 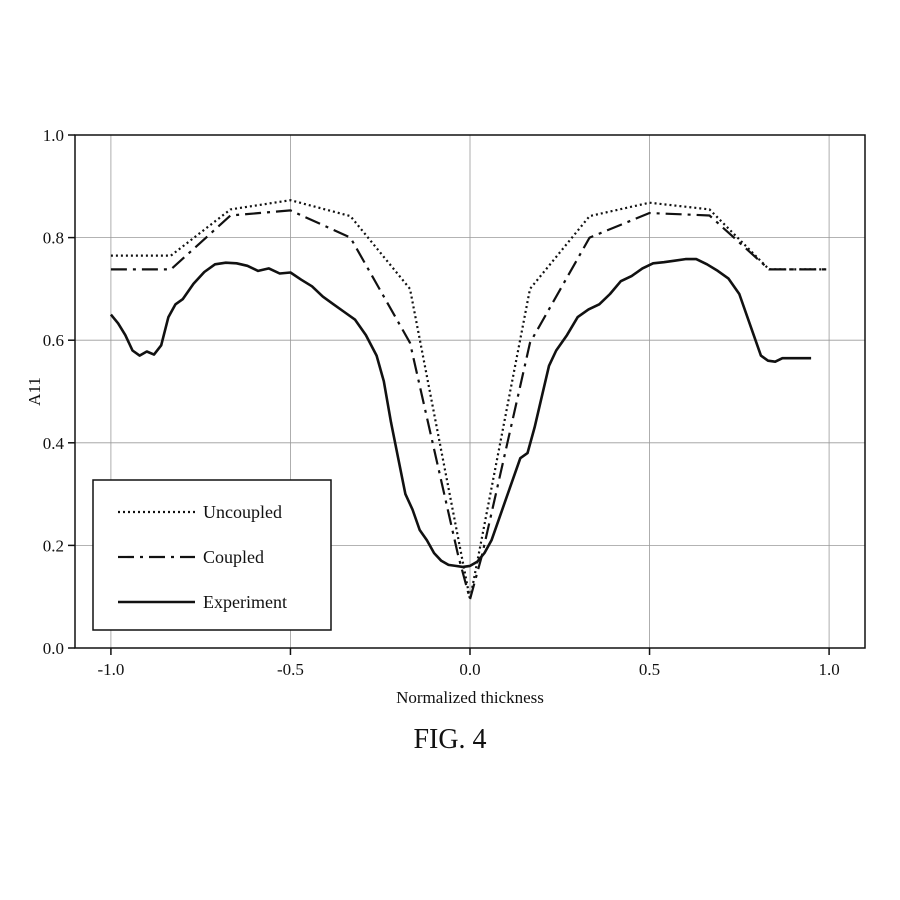 I want to click on legend-label-coupled: Coupled, so click(x=233, y=557).